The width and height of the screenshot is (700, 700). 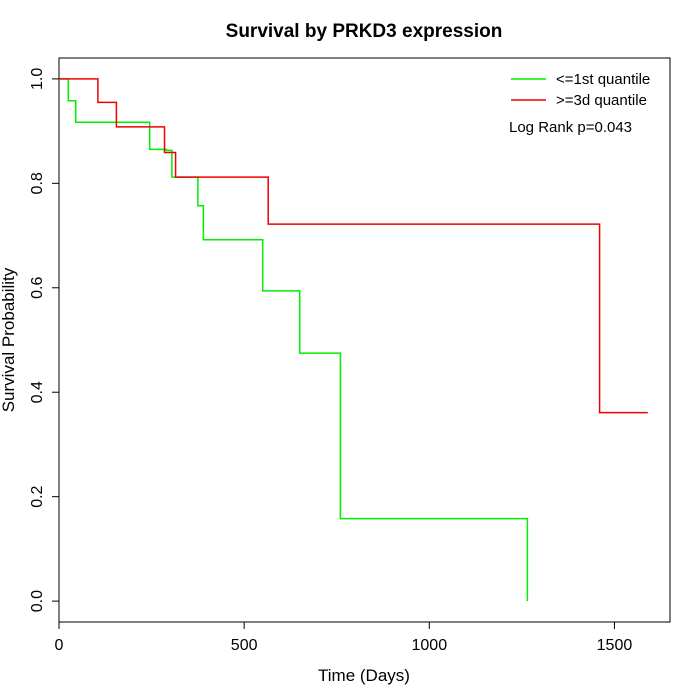 What do you see at coordinates (344, 637) in the screenshot?
I see `x-axis: 0 500 1000 1500` at bounding box center [344, 637].